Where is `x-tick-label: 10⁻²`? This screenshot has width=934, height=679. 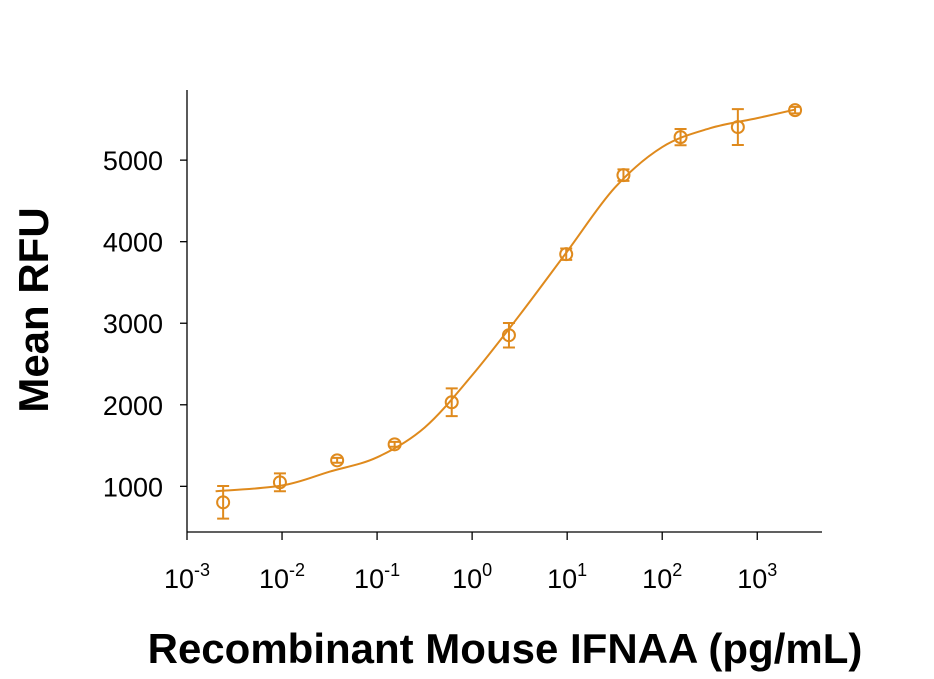
x-tick-label: 10⁻² is located at coordinates (282, 577).